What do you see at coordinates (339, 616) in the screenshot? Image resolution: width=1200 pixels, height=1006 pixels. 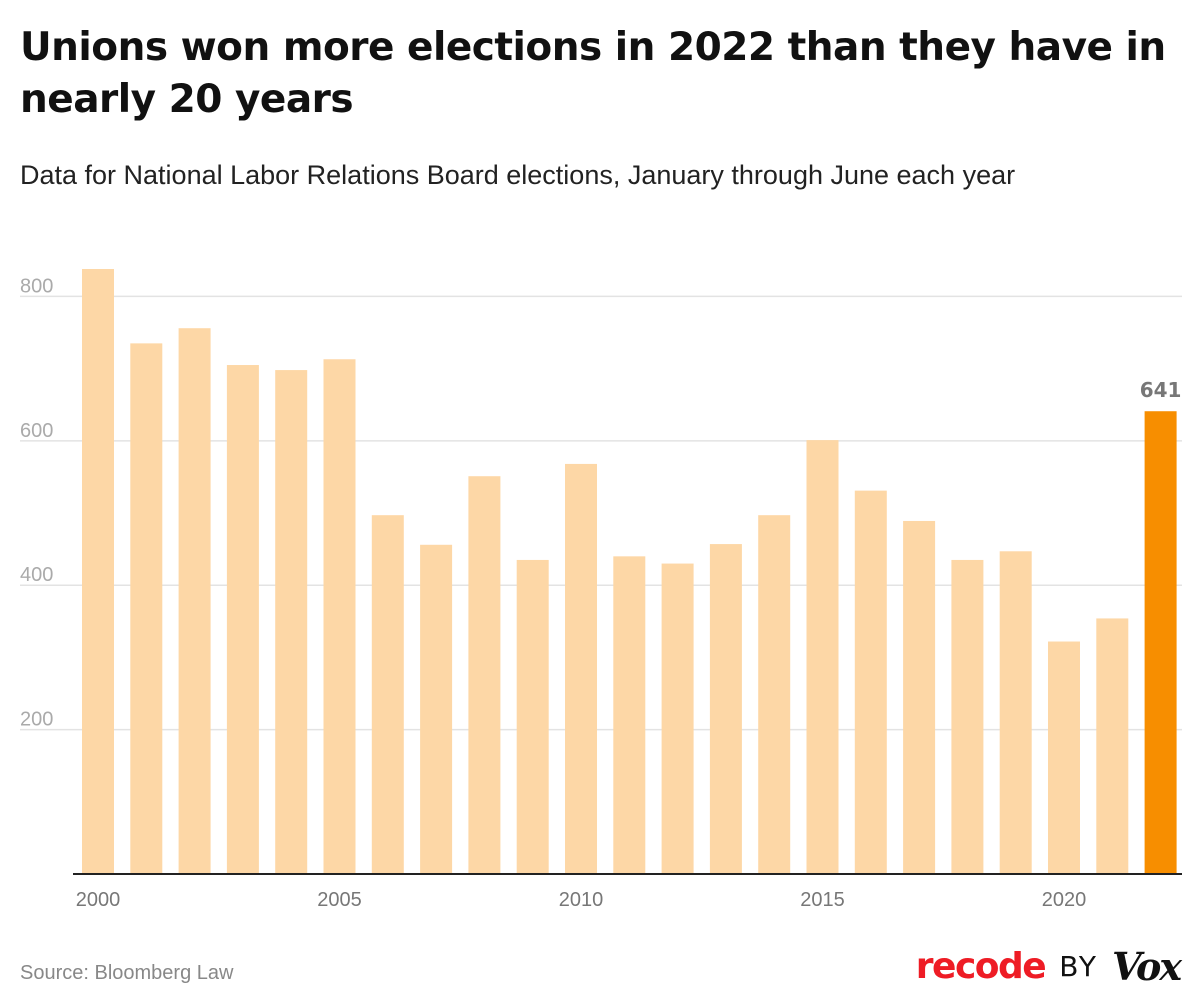 I see `bar-2005` at bounding box center [339, 616].